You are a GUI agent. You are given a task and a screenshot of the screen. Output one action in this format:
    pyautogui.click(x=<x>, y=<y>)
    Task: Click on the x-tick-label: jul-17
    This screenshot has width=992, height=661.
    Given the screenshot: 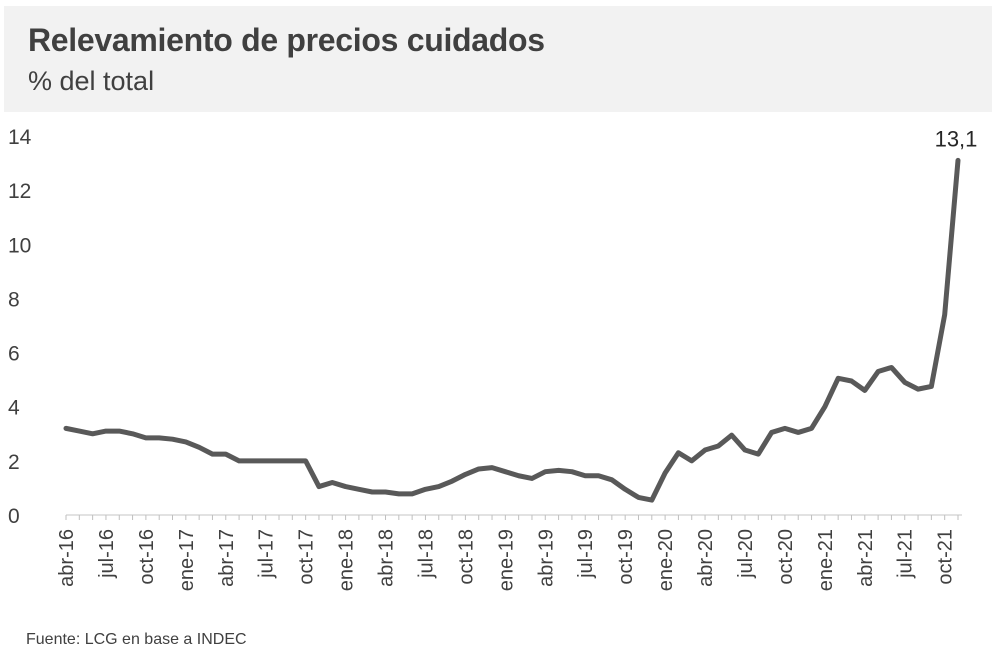 What is the action you would take?
    pyautogui.click(x=267, y=554)
    